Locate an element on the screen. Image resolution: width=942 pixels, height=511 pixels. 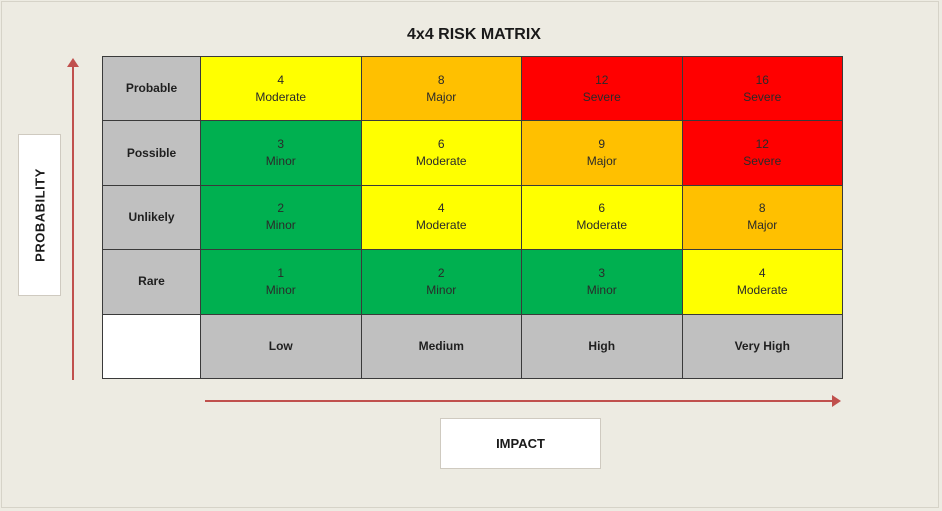
impact-level-label: Medium is located at coordinates (441, 346).